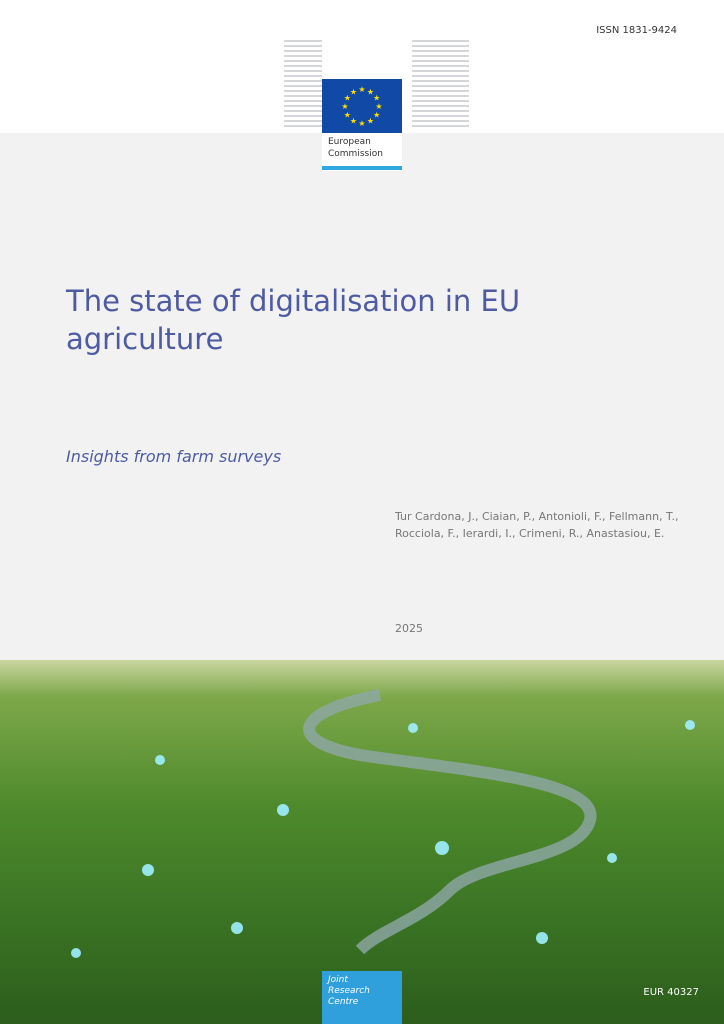 The width and height of the screenshot is (724, 1028). I want to click on document-subtitle: Insights from farm surveys, so click(174, 456).